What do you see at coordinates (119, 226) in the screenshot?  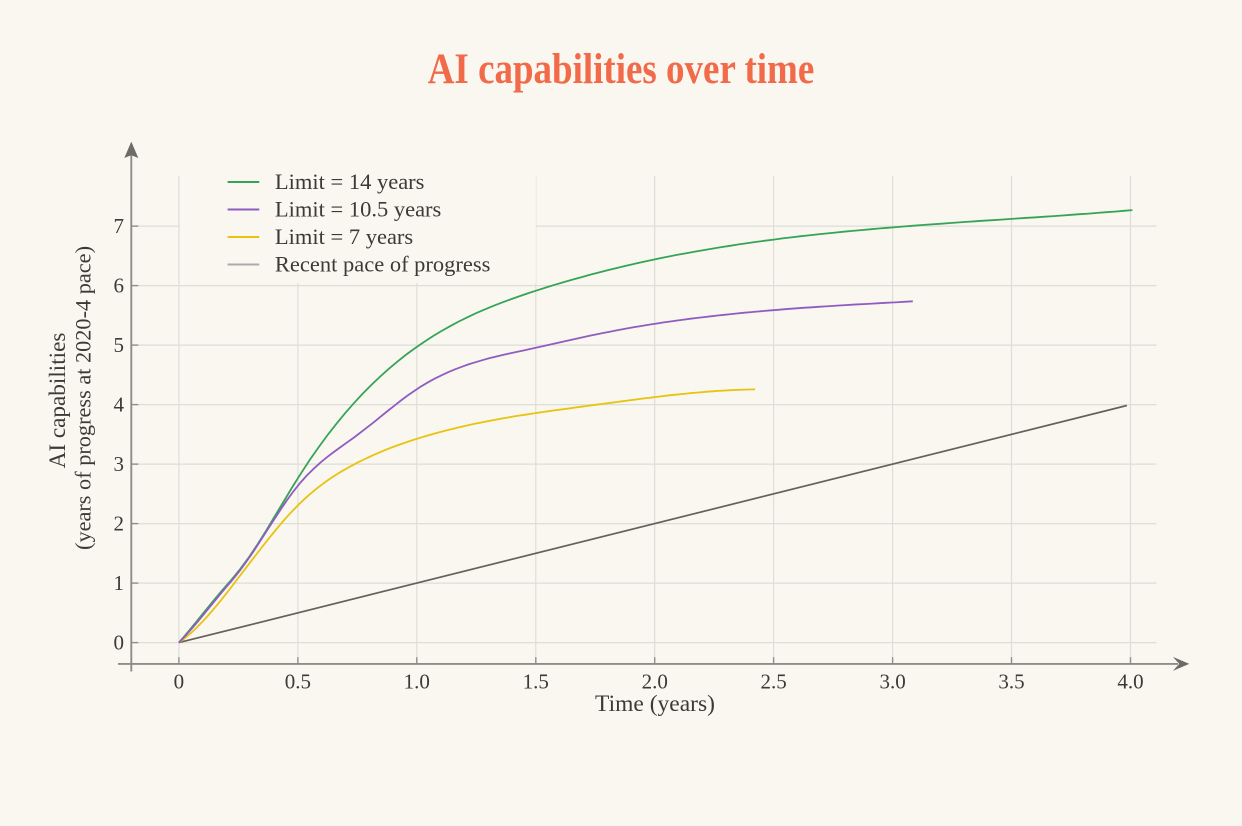 I see `svg-text: 7` at bounding box center [119, 226].